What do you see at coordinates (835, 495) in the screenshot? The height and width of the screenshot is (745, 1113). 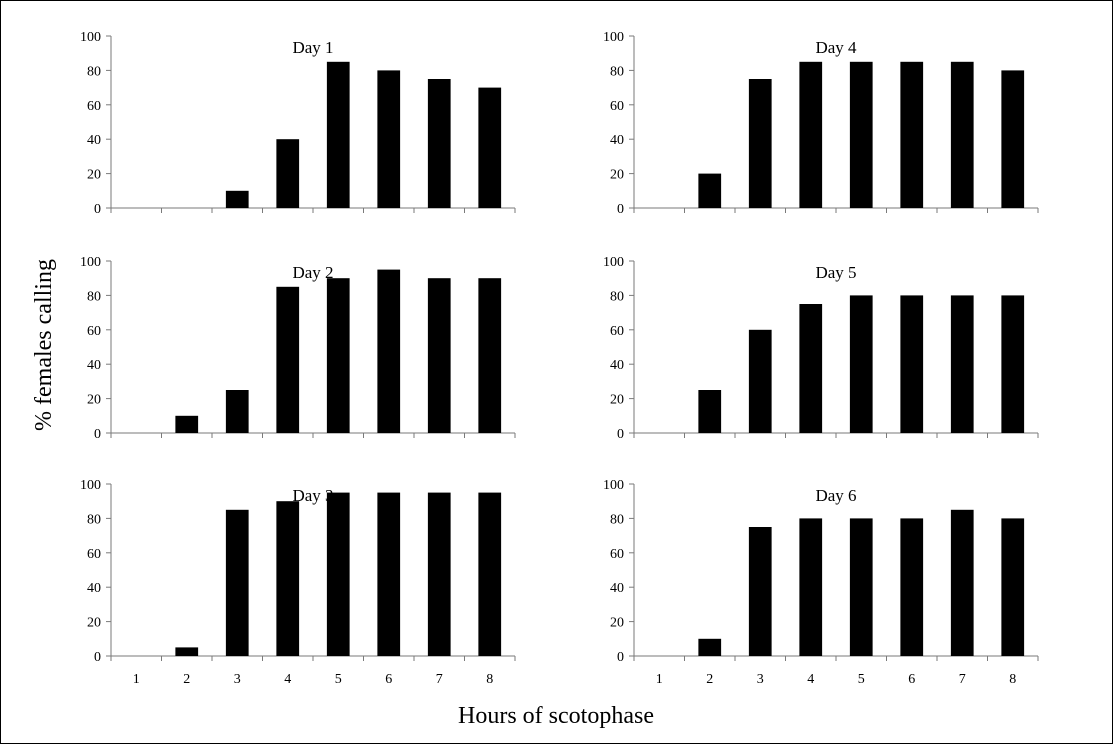 I see `panel-title: Day 6` at bounding box center [835, 495].